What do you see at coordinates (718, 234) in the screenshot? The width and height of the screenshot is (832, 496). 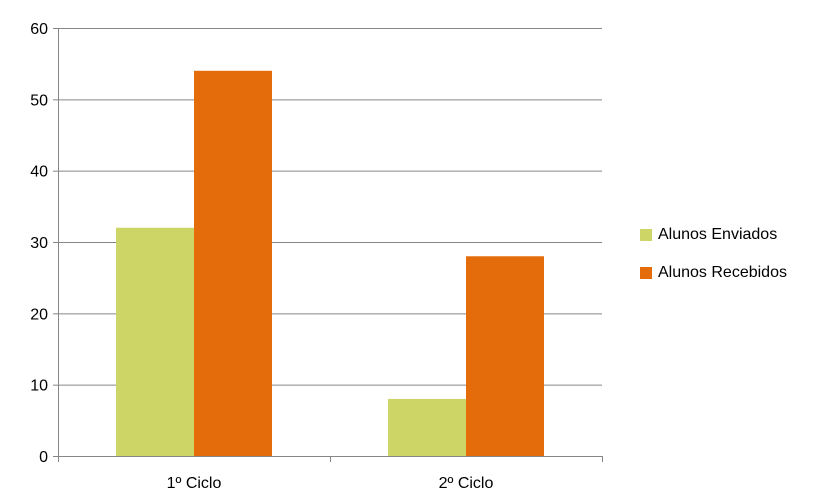 I see `legend-label-enviados: Alunos Enviados` at bounding box center [718, 234].